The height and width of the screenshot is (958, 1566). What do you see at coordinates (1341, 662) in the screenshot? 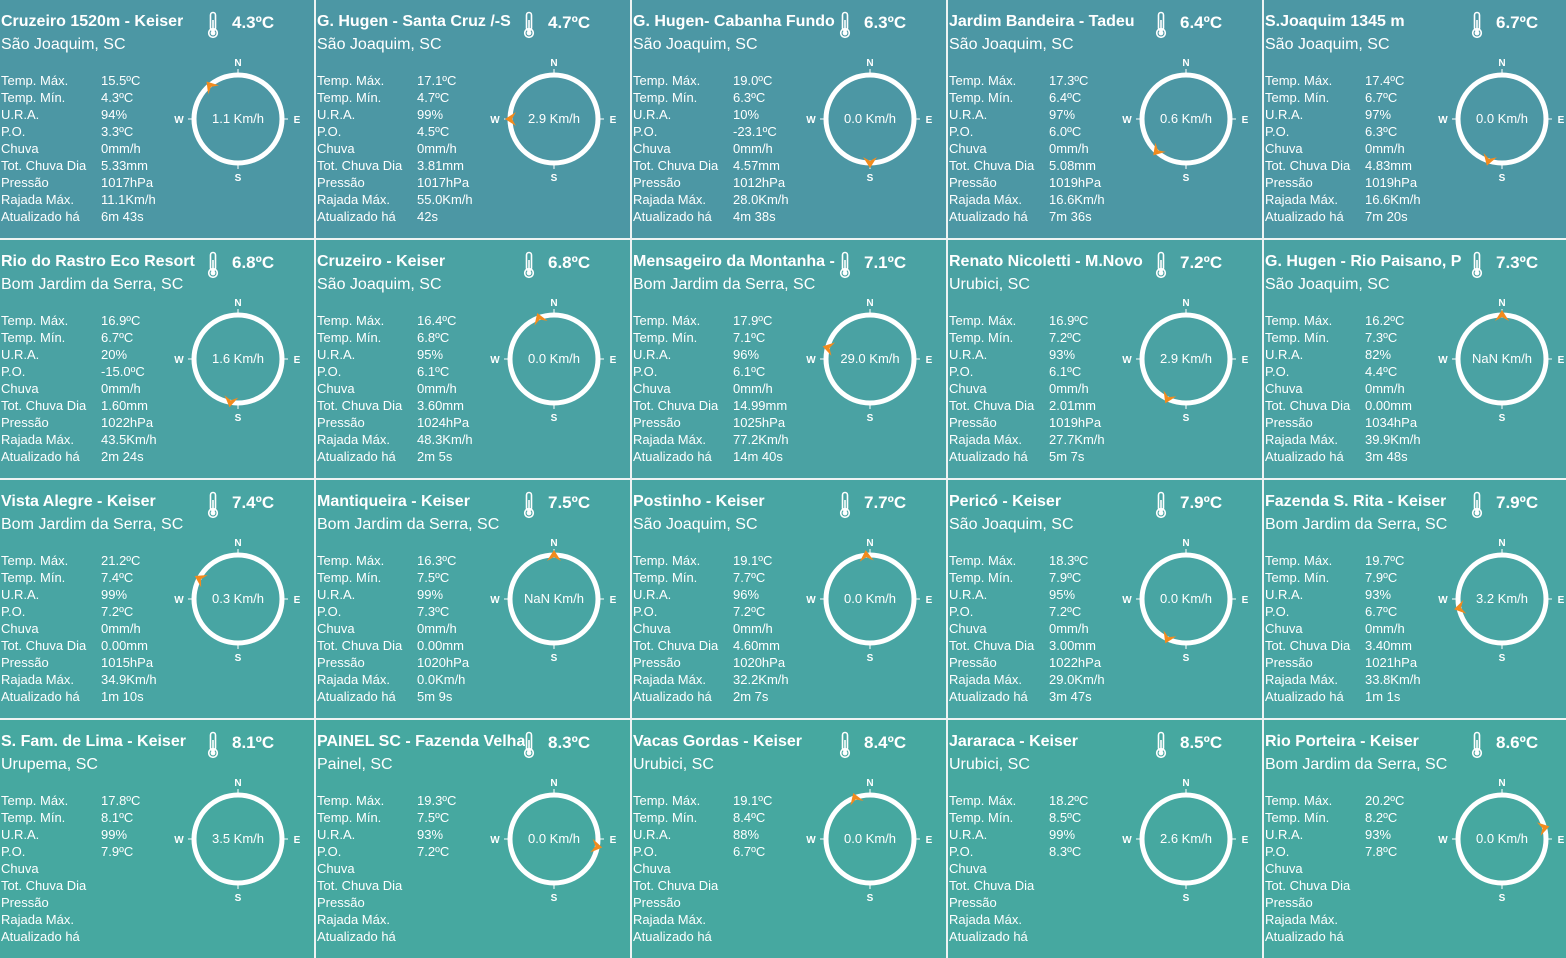
I see `stat-pressure: Pressão 1021hPa` at bounding box center [1341, 662].